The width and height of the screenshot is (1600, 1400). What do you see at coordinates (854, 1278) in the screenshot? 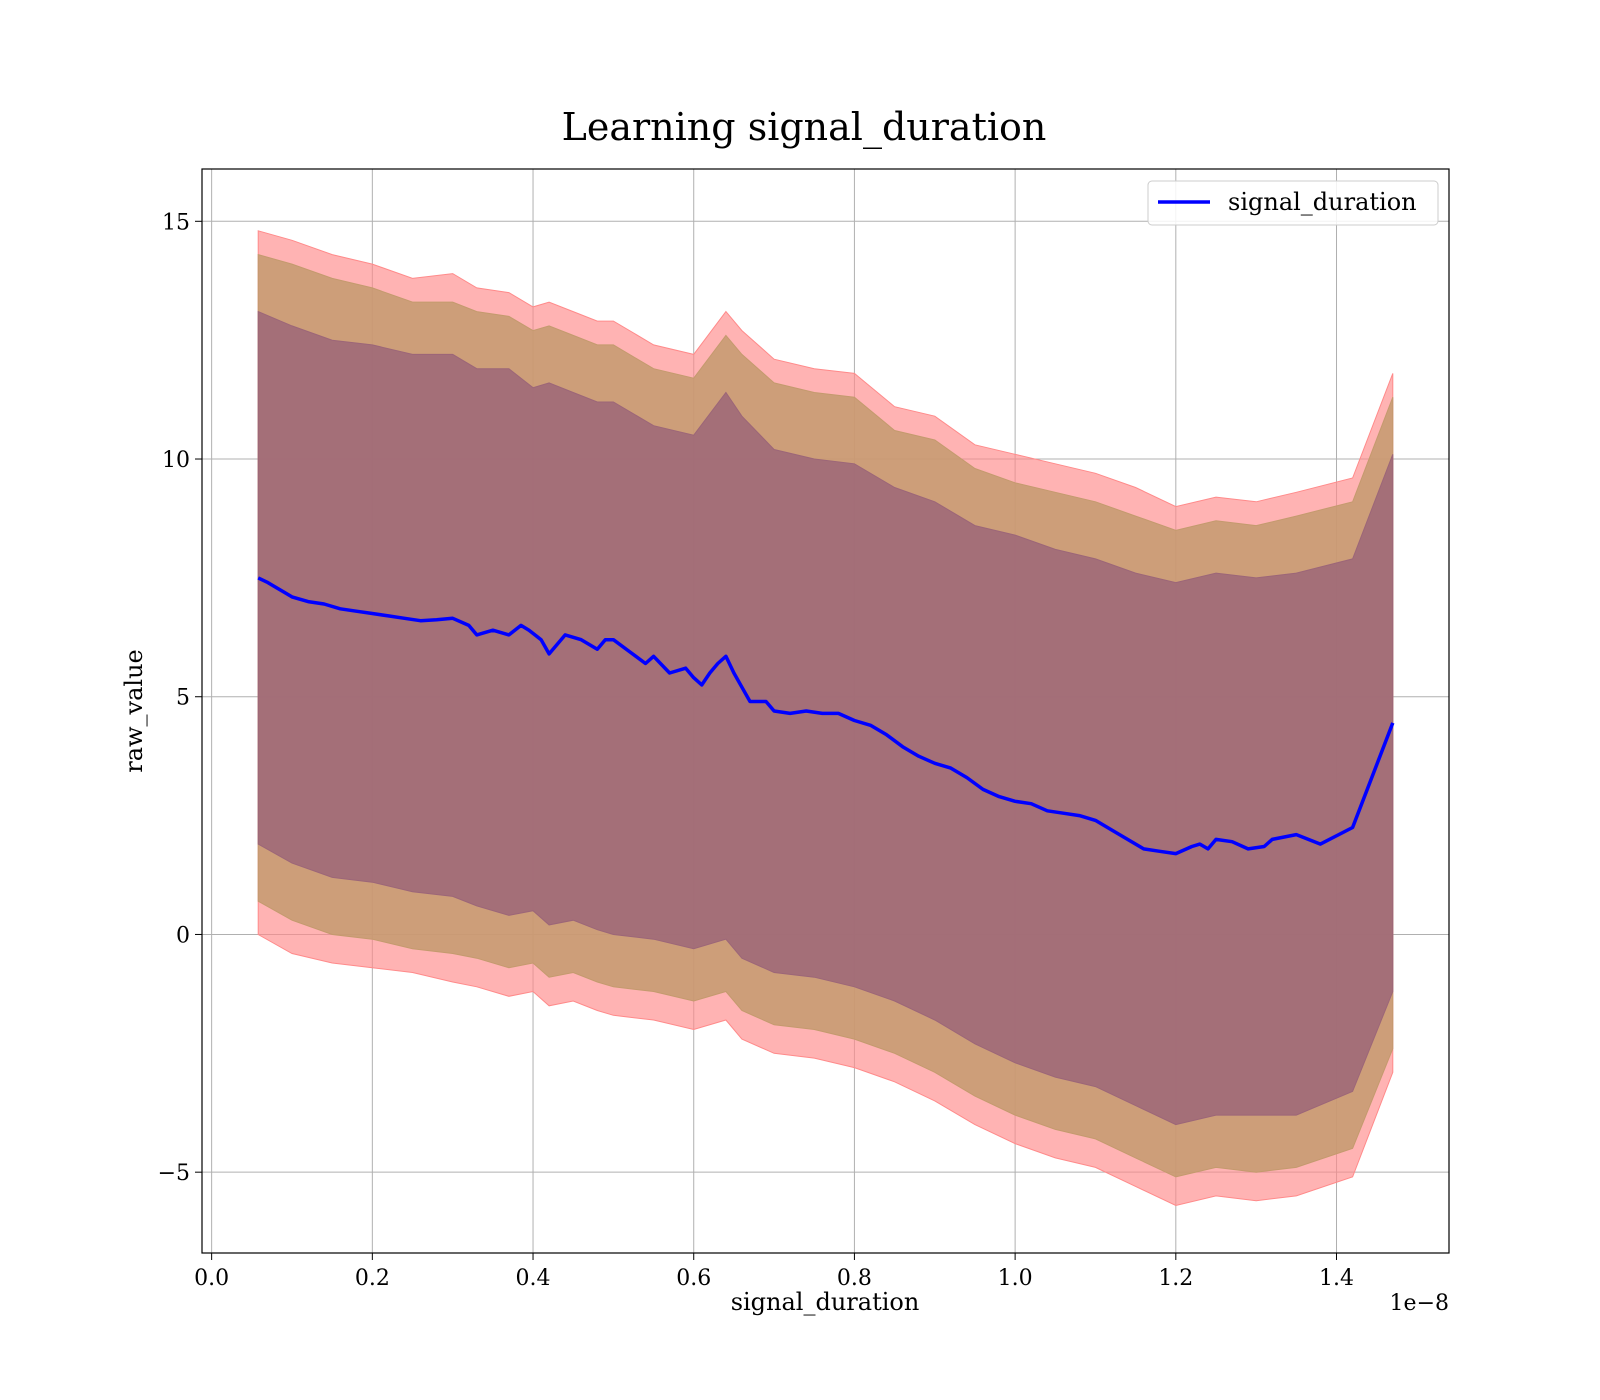
I see `x-tick-label: 0.8` at bounding box center [854, 1278].